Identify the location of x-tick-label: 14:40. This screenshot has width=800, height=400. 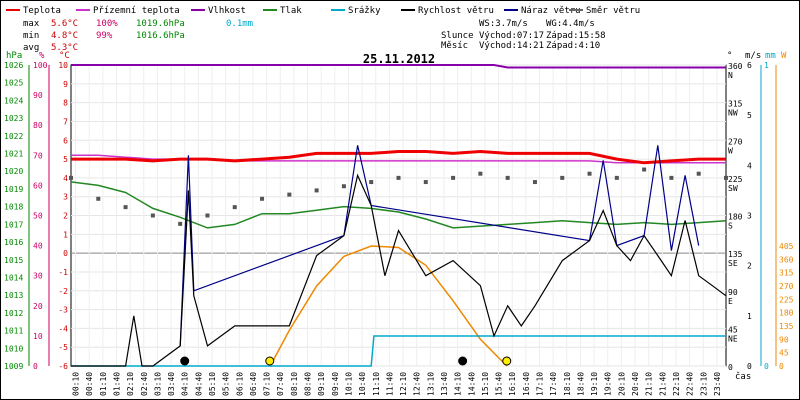
(471, 384).